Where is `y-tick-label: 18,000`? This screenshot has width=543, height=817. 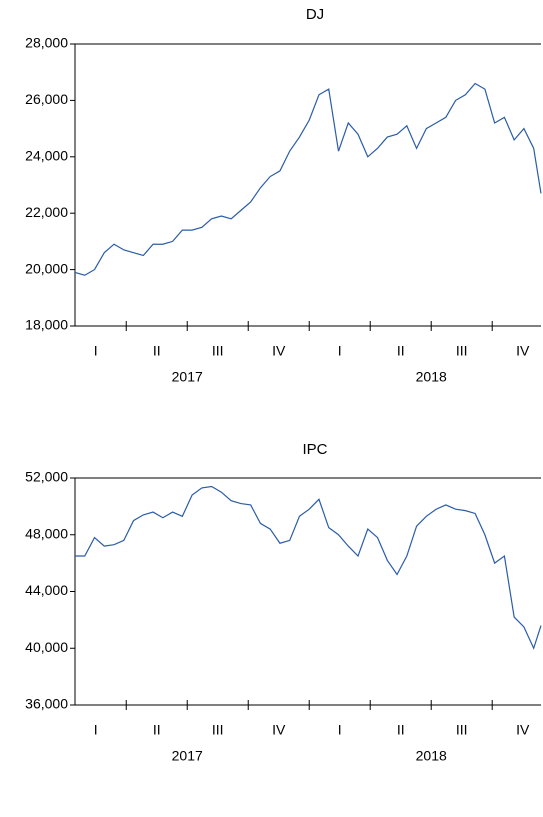 y-tick-label: 18,000 is located at coordinates (46, 325).